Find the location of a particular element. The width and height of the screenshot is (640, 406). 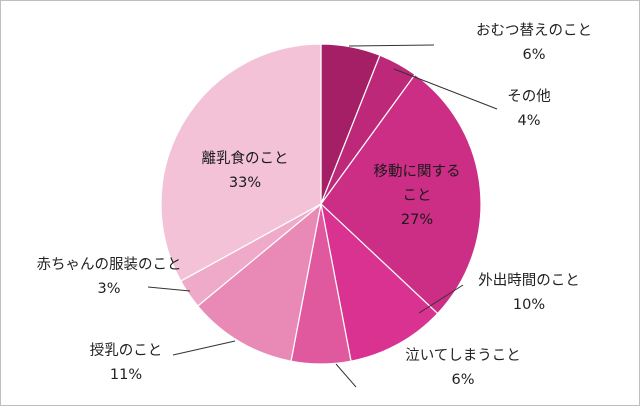

slice-name-label-3-2: こと is located at coordinates (417, 196).